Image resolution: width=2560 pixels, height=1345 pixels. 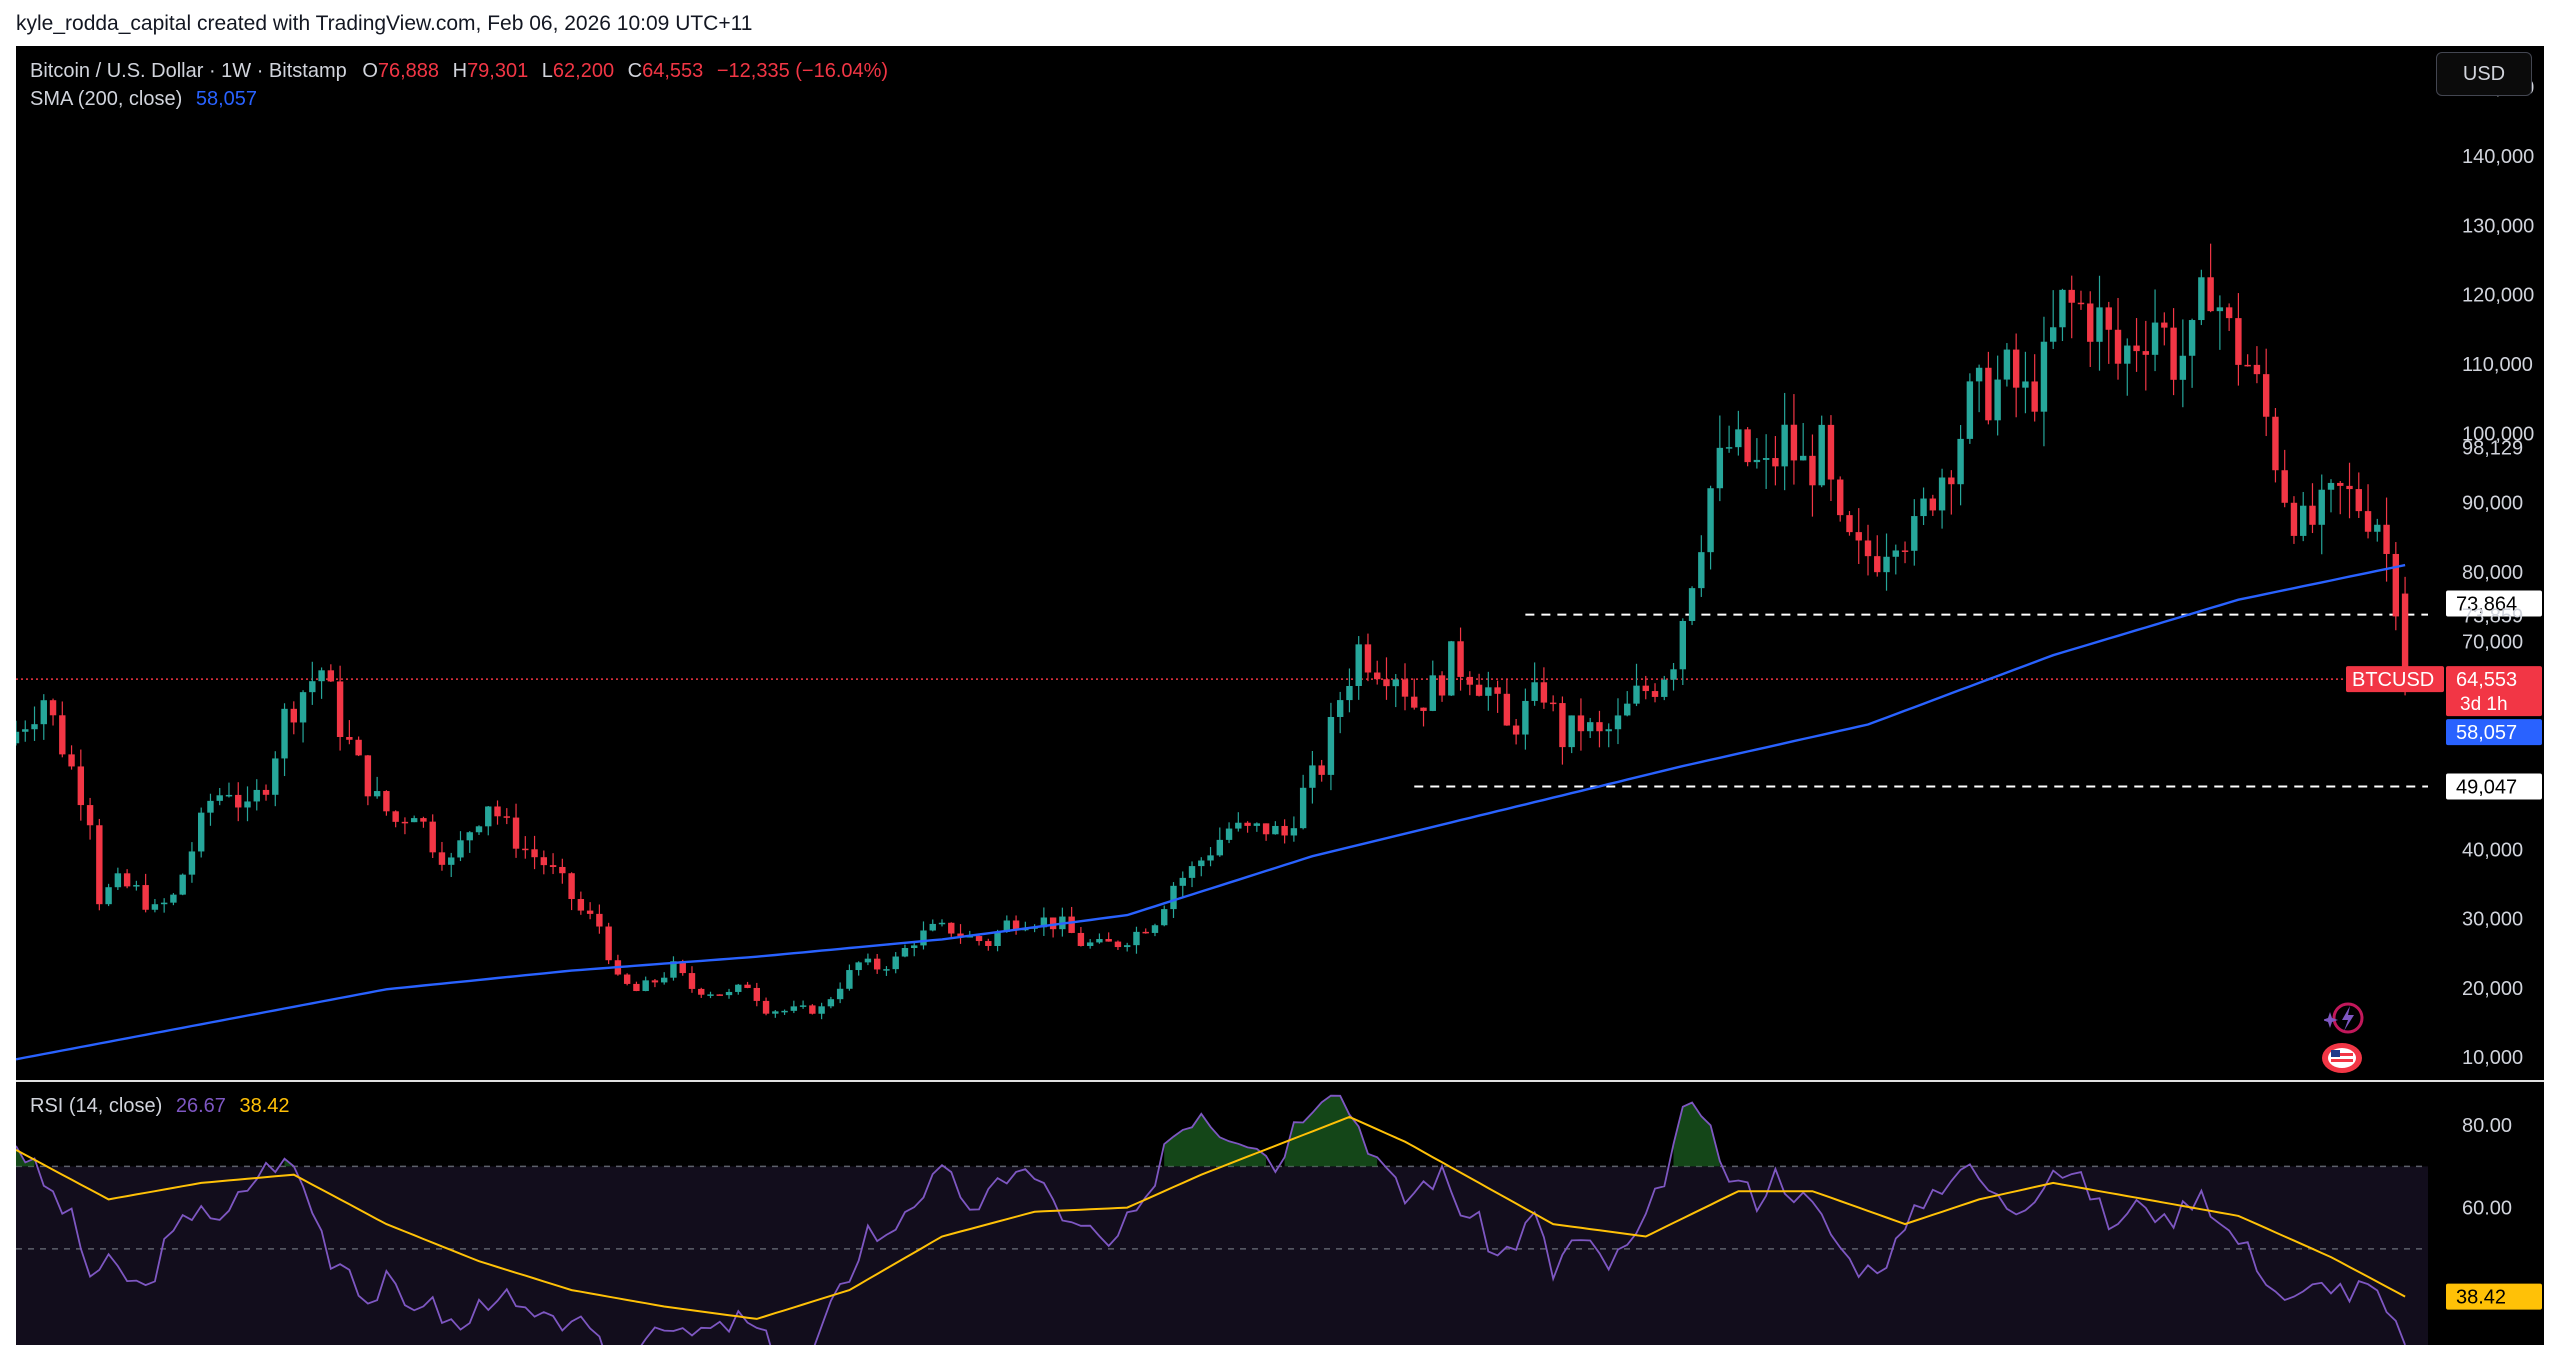 I want to click on price-tick-label: 90,000, so click(x=2492, y=504).